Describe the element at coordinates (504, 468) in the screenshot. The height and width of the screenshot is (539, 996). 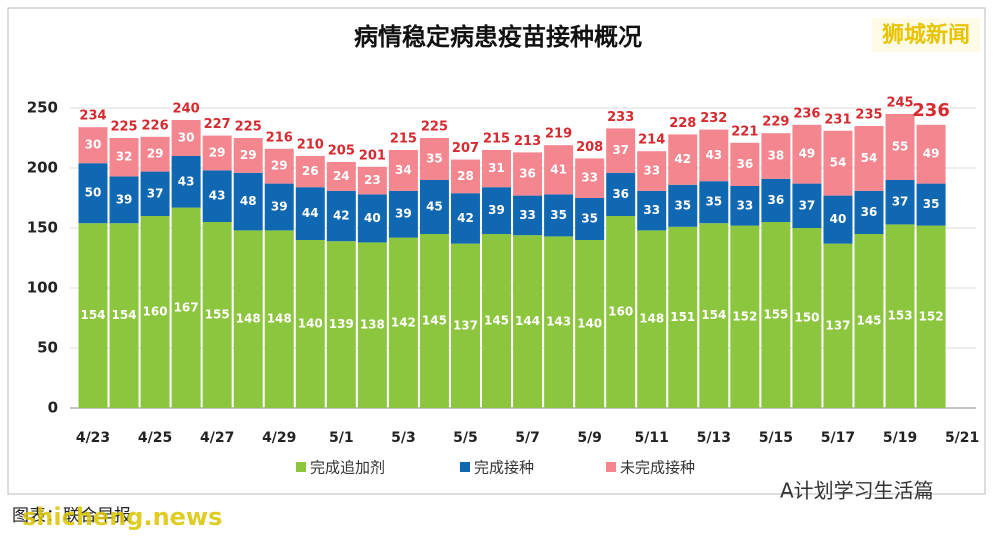
I see `legend-label: 完成接种` at that location.